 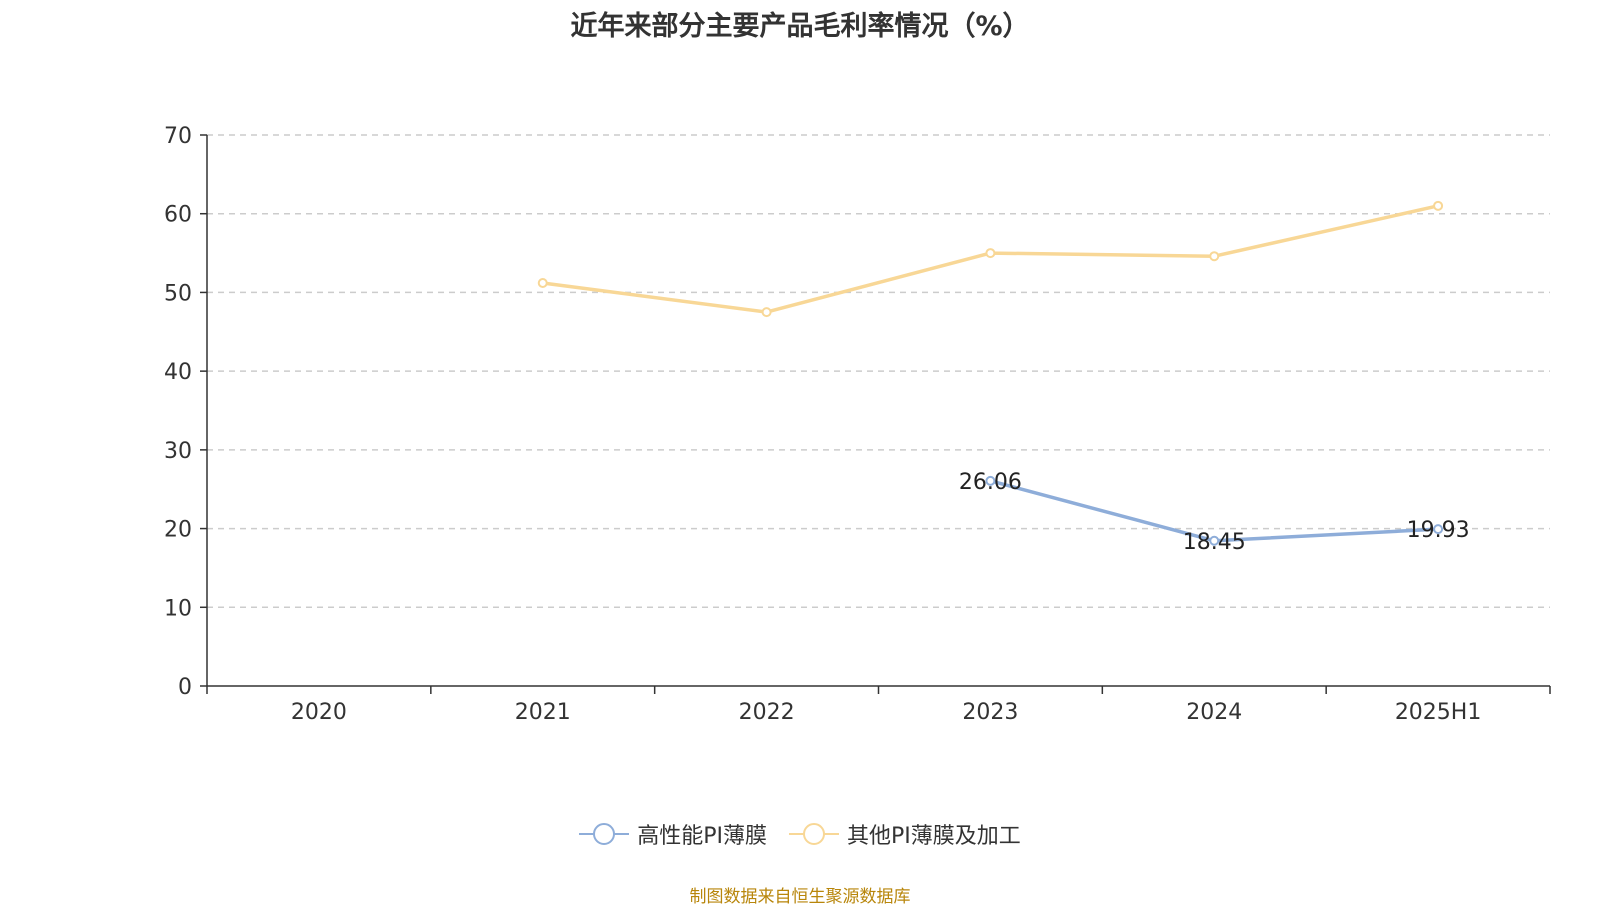 I want to click on legend-item-series-2: 其他PI薄膜及加工, so click(x=905, y=834).